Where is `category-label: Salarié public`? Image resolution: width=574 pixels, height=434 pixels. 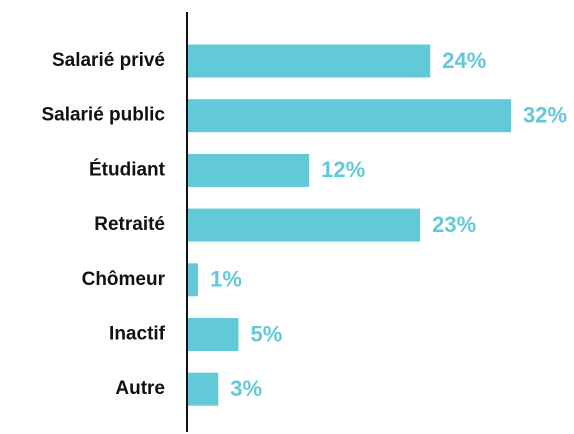 category-label: Salarié public is located at coordinates (103, 115).